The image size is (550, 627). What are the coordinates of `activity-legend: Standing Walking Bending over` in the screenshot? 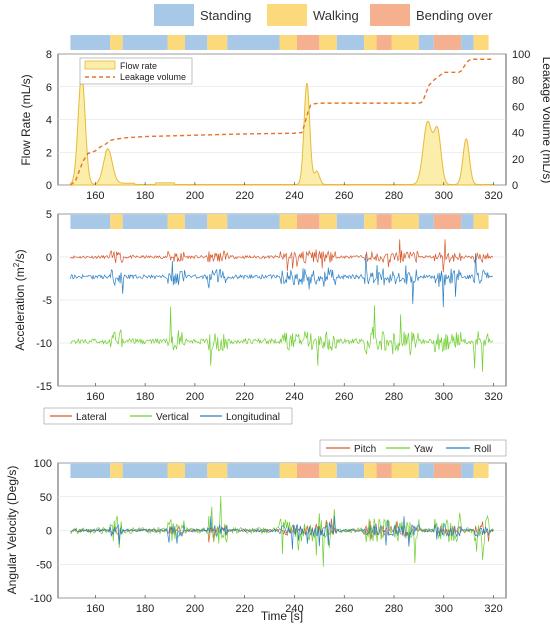 It's located at (275, 16).